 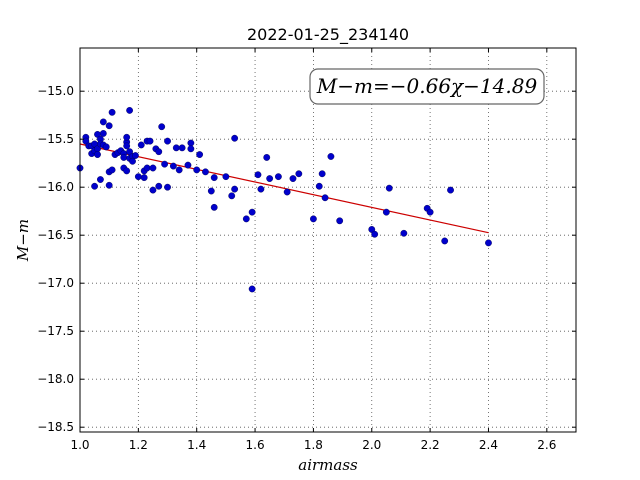 I want to click on fit-line-layer, so click(x=284, y=188).